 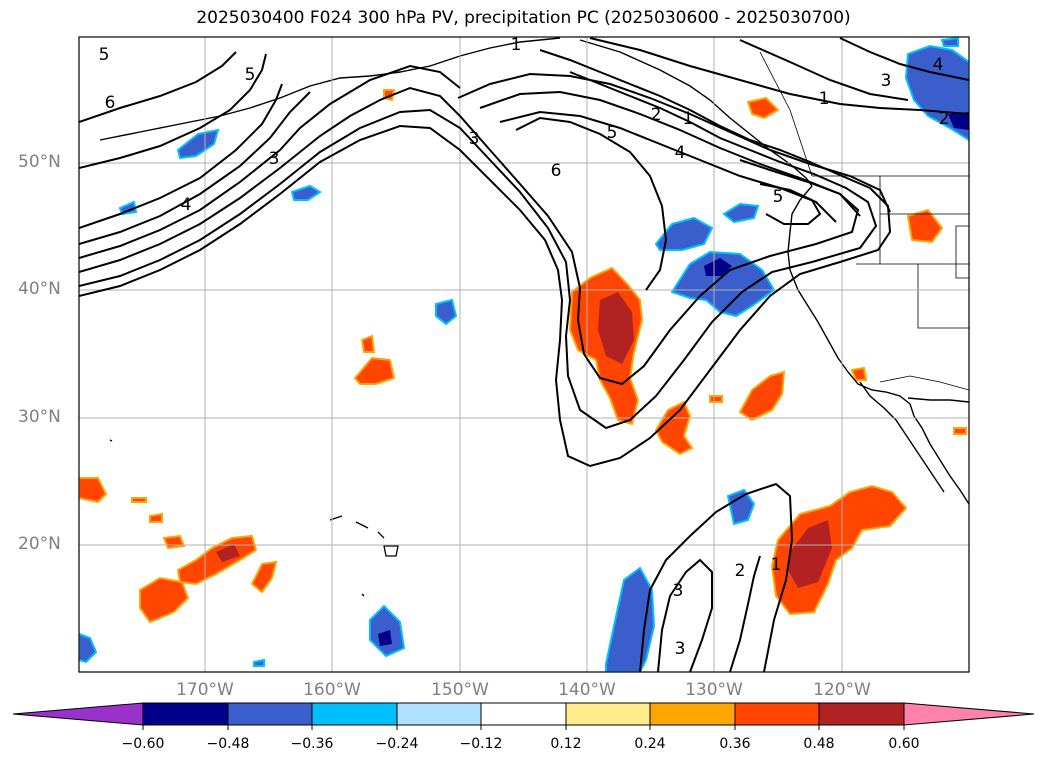 What do you see at coordinates (566, 744) in the screenshot?
I see `colorbar-tick-label: 0.12` at bounding box center [566, 744].